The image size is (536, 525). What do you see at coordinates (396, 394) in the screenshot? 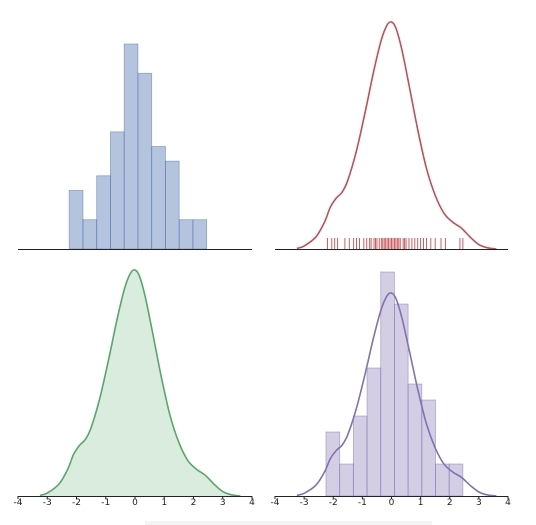
I see `kde-line` at bounding box center [396, 394].